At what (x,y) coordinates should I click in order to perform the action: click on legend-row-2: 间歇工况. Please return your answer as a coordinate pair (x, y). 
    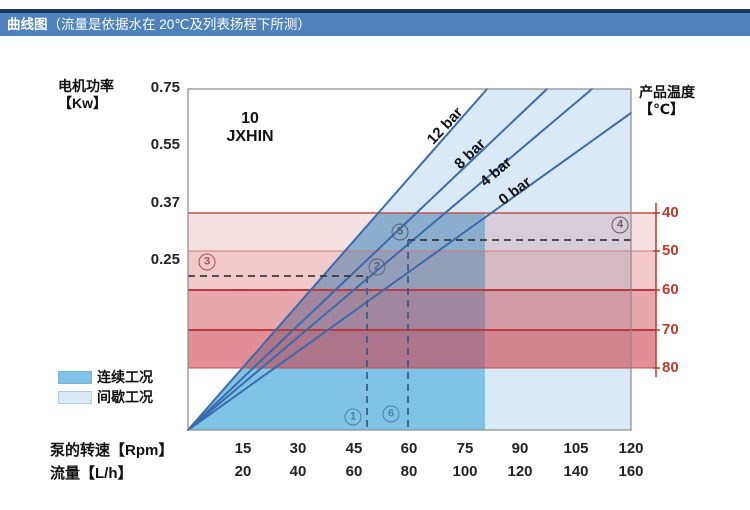
    Looking at the image, I should click on (105, 397).